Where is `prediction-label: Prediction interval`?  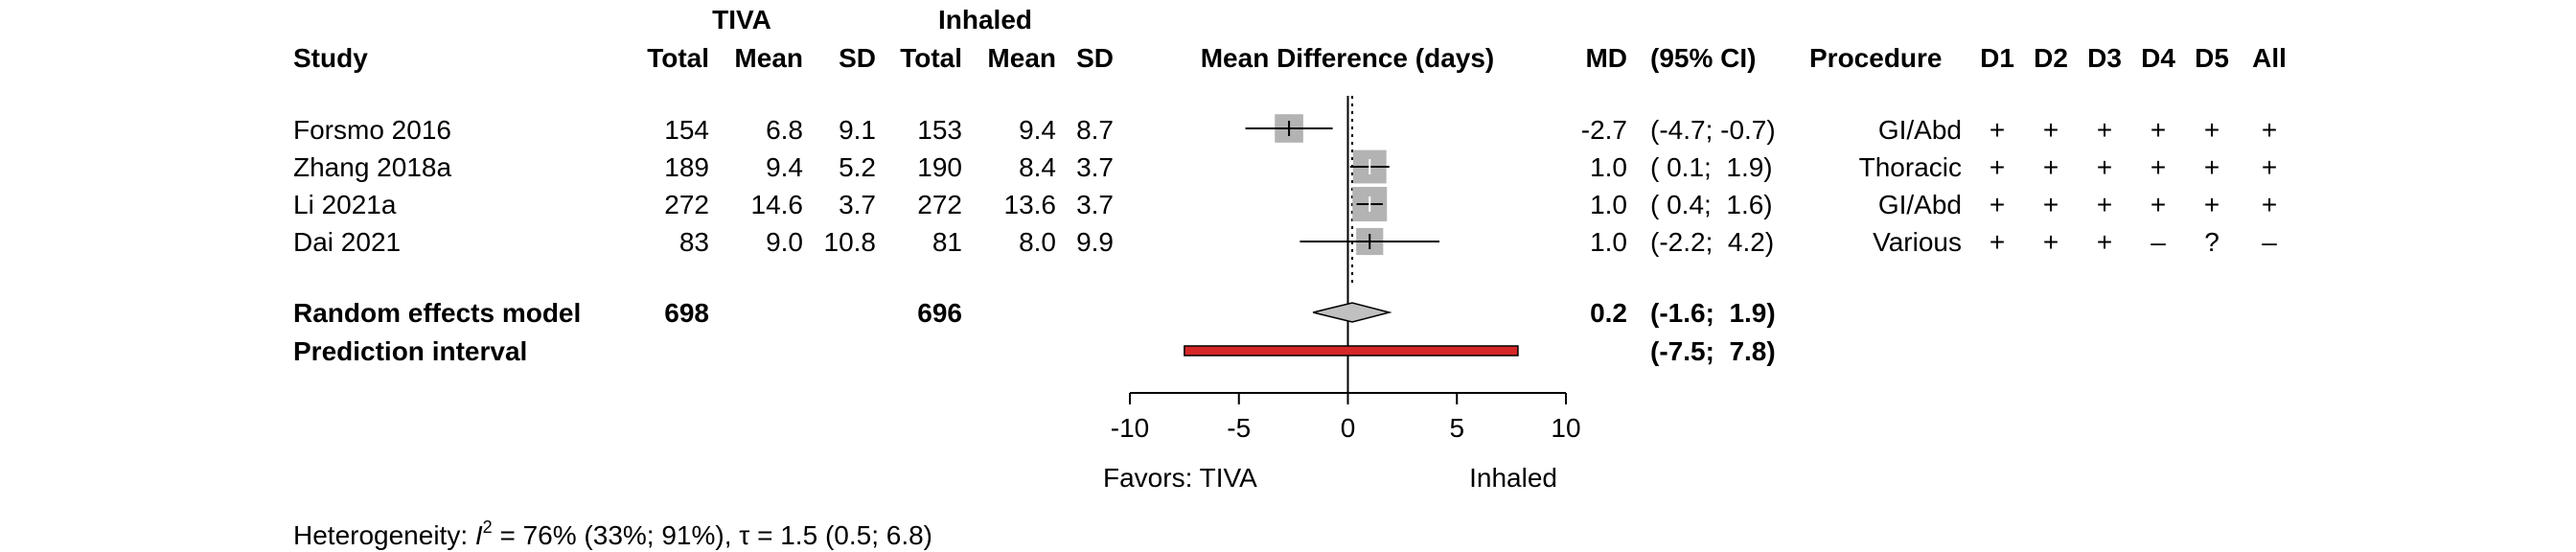 prediction-label: Prediction interval is located at coordinates (410, 351).